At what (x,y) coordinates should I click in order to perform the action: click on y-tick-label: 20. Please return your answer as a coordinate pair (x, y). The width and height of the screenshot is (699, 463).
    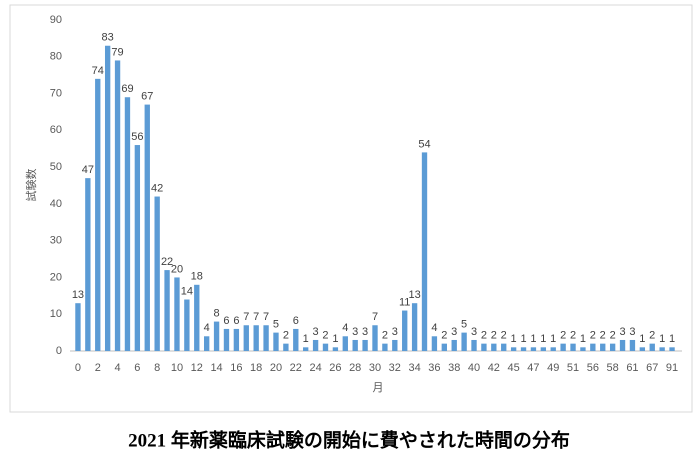
    Looking at the image, I should click on (56, 277).